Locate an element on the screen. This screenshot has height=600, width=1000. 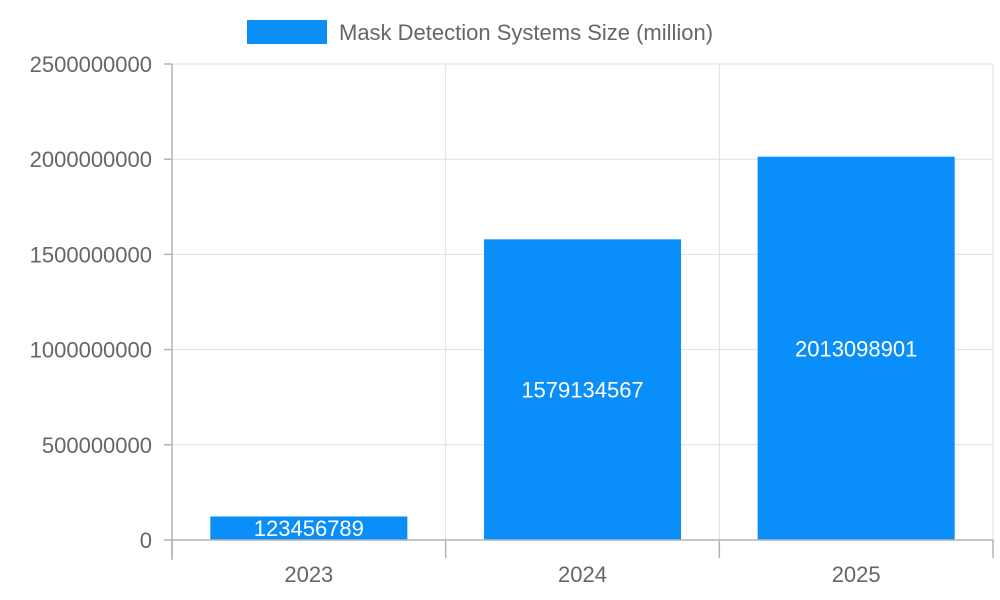
y-tick-label: 1500000000 is located at coordinates (91, 254).